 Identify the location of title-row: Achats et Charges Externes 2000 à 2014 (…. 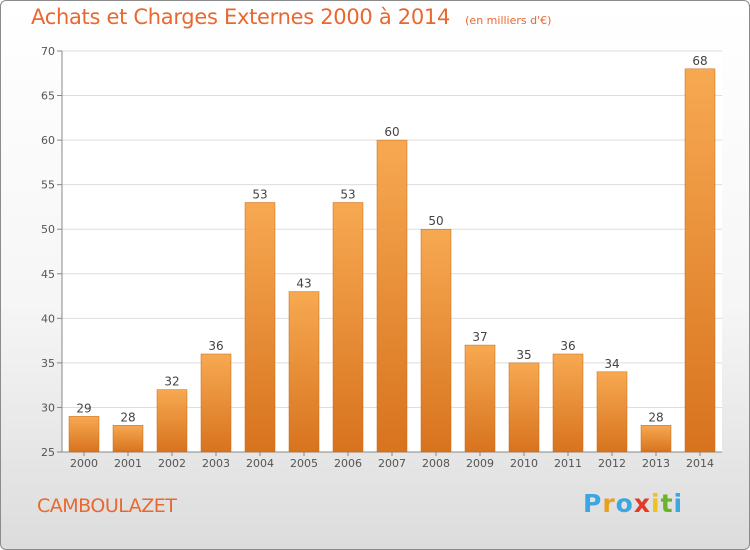
(291, 17).